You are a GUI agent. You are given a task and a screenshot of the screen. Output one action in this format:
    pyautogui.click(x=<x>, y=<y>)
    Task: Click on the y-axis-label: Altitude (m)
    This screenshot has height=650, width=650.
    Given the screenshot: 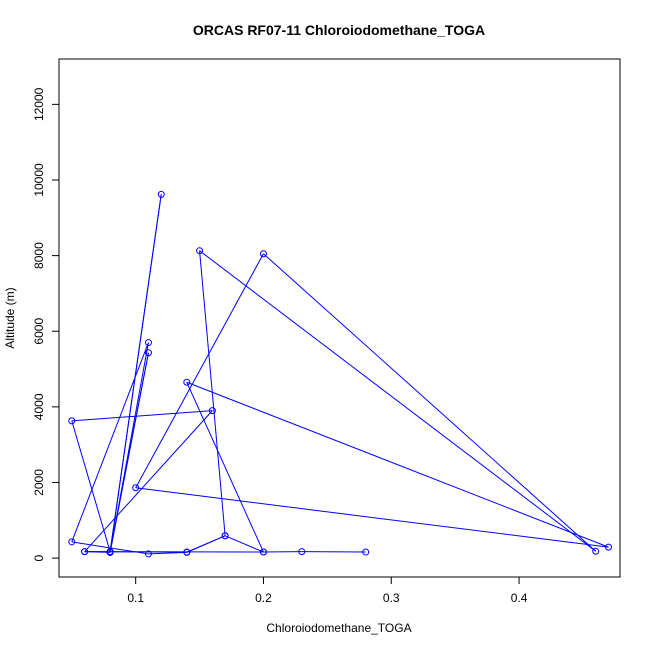 What is the action you would take?
    pyautogui.click(x=10, y=317)
    